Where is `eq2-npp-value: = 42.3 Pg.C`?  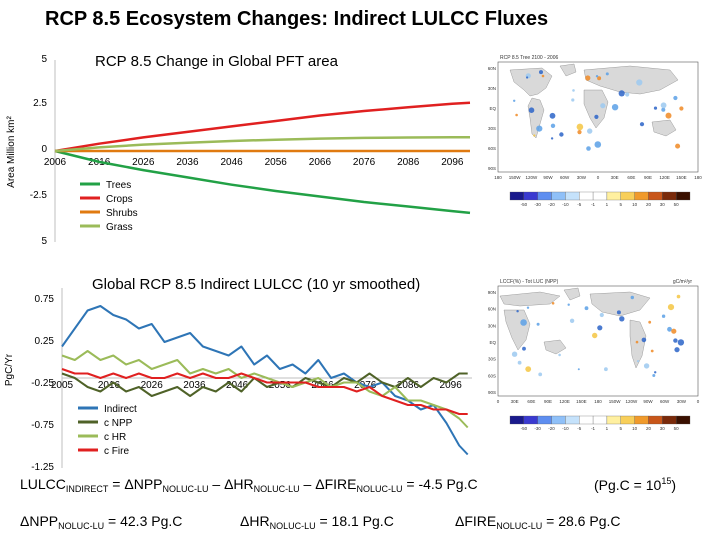 eq2-npp-value: = 42.3 Pg.C is located at coordinates (143, 521).